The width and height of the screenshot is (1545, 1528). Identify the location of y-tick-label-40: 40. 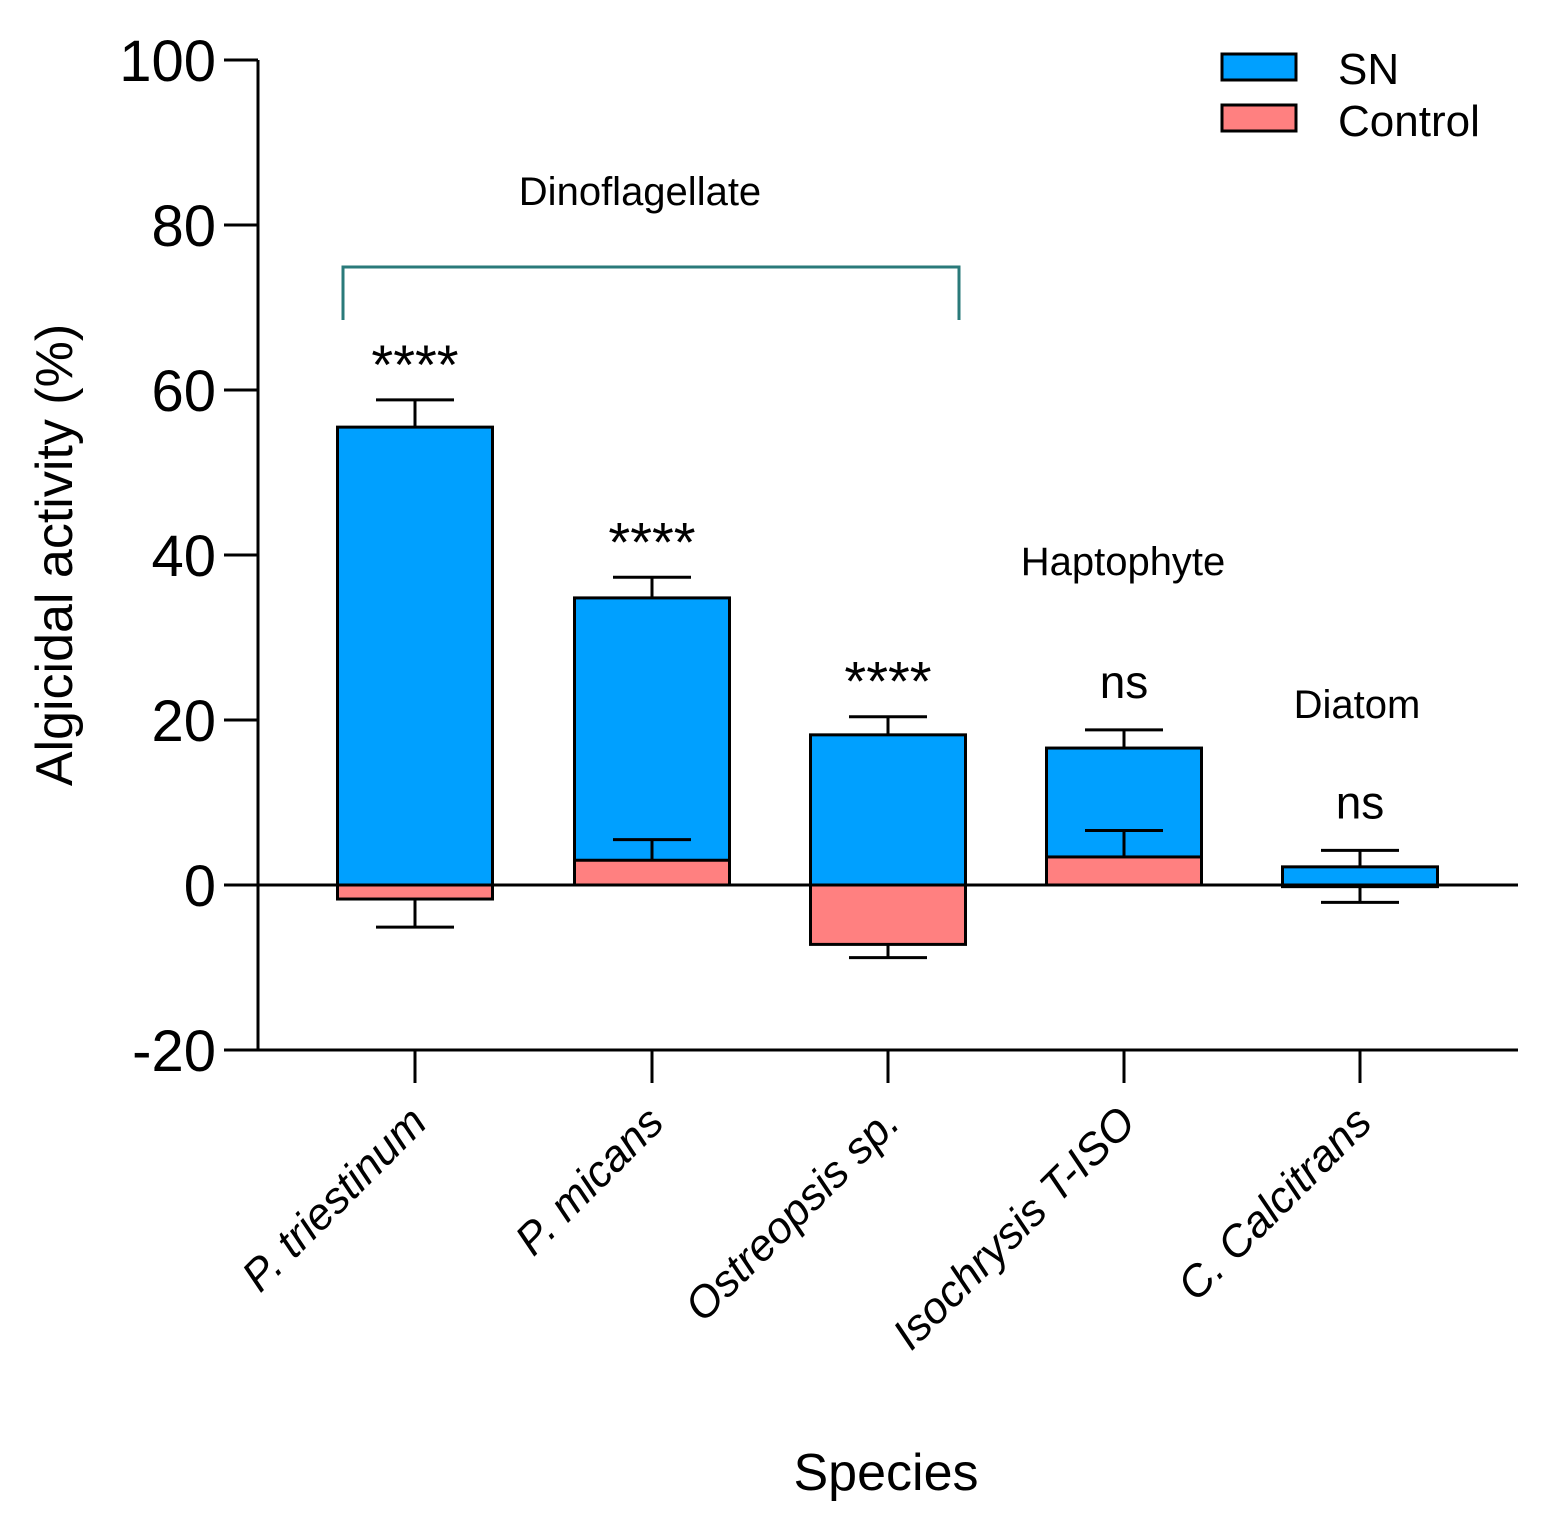
(183, 556).